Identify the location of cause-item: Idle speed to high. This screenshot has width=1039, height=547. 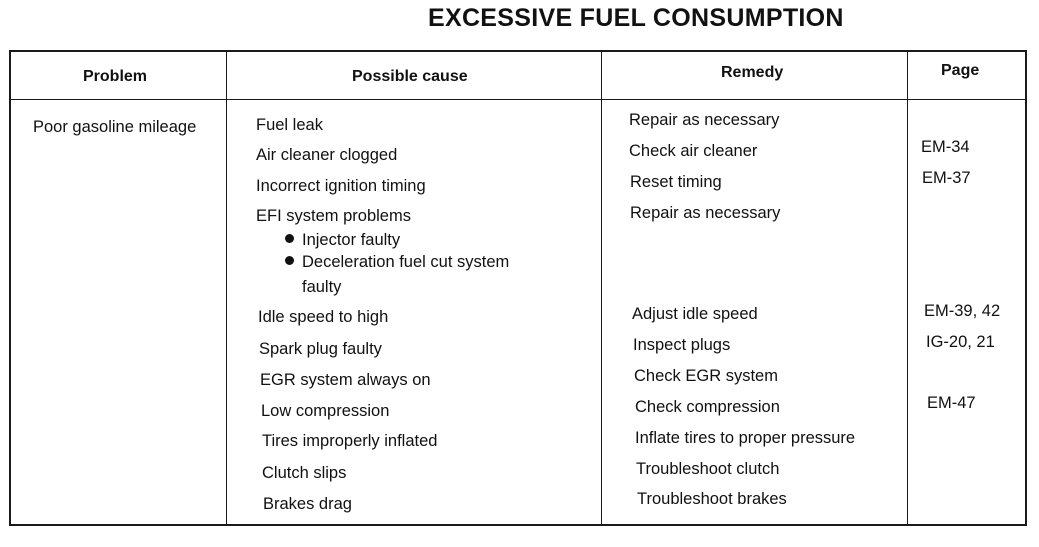
(323, 317).